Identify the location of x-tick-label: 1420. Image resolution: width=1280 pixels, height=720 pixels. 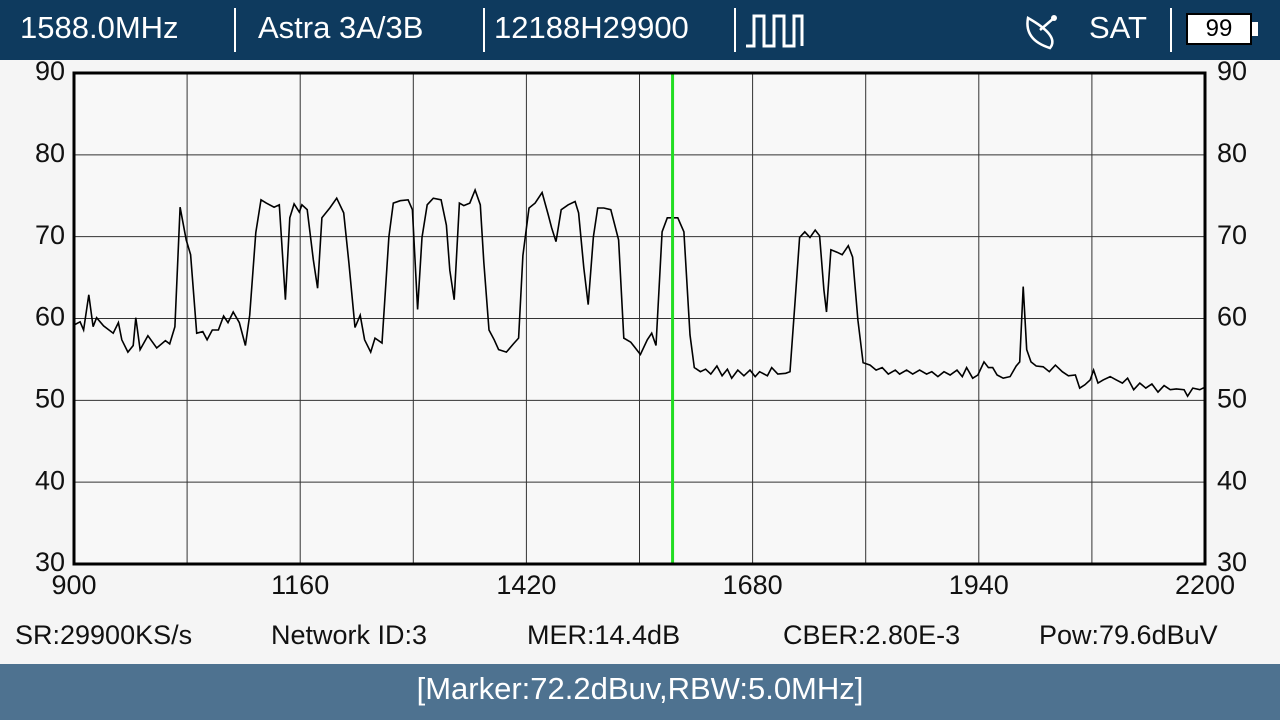
(526, 585).